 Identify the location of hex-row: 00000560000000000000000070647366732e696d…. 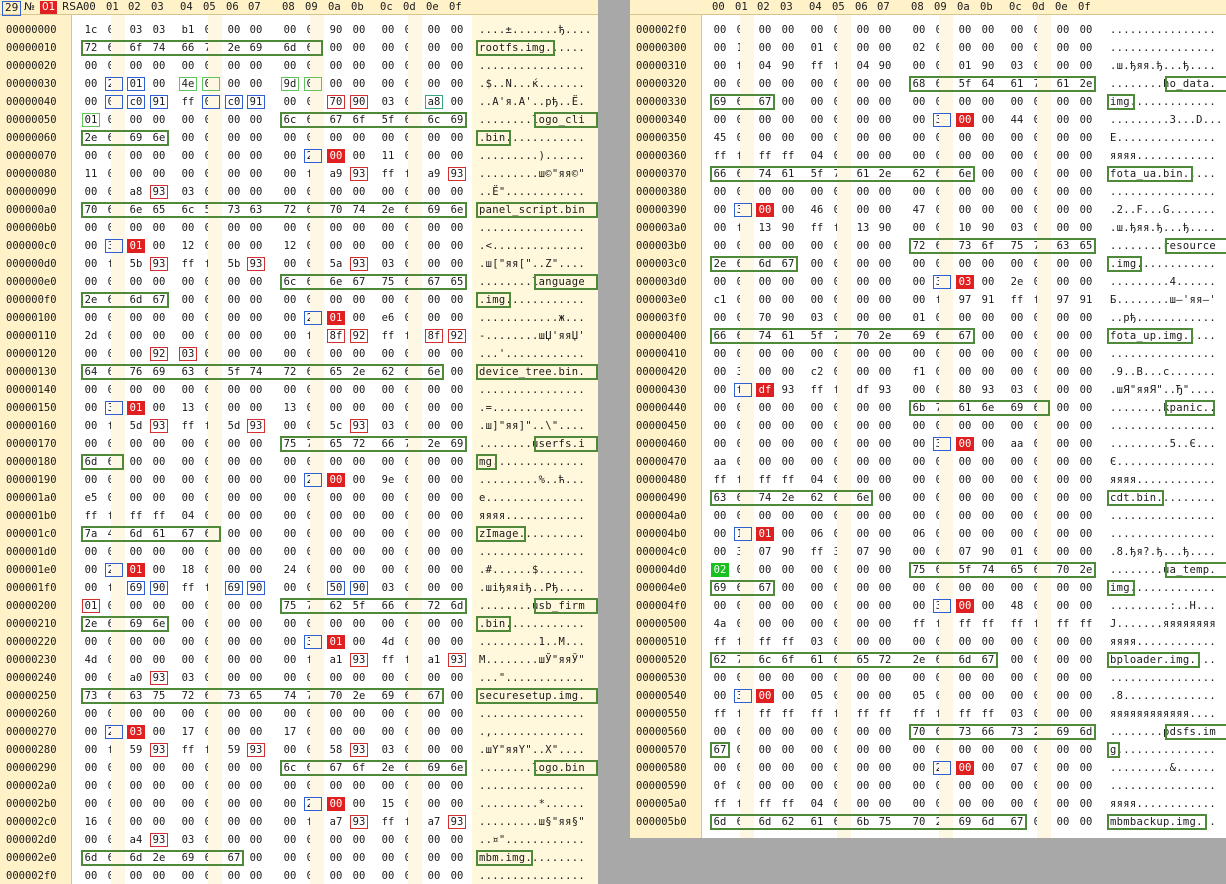
(928, 732).